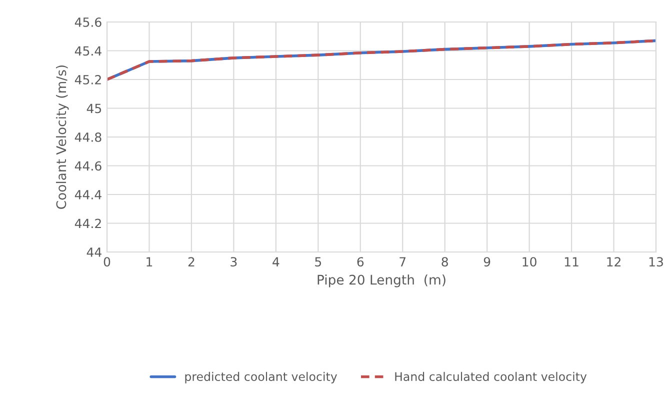 Image resolution: width=671 pixels, height=402 pixels. I want to click on x-tick-label: 2, so click(191, 261).